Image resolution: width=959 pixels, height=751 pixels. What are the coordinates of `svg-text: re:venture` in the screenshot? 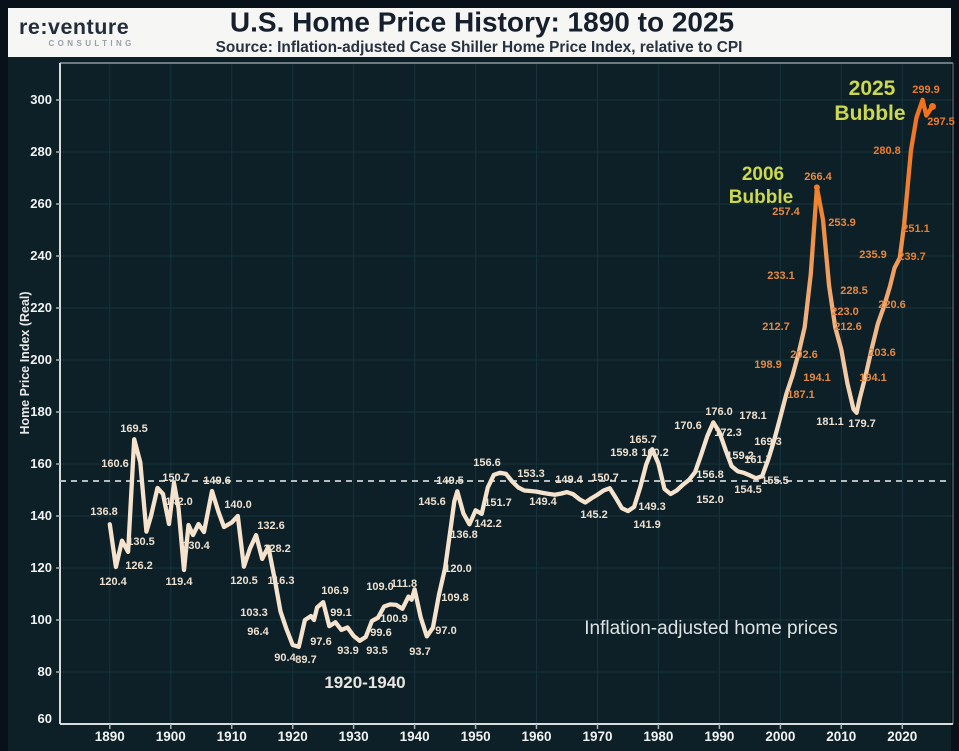 It's located at (74, 27).